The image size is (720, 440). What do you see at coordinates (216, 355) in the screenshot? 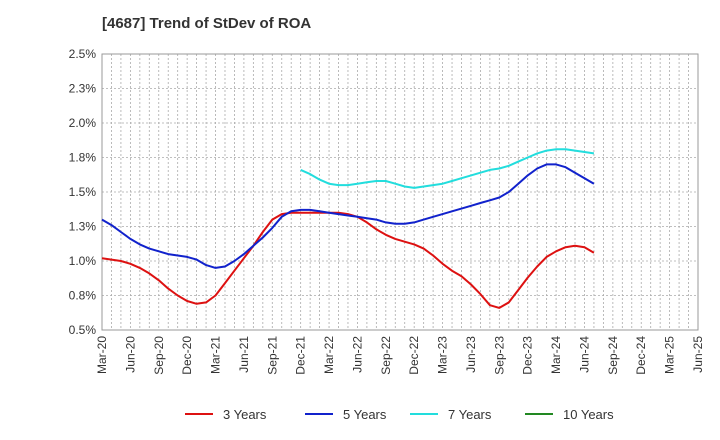
I see `x-tick-label: Mar-21` at bounding box center [216, 355].